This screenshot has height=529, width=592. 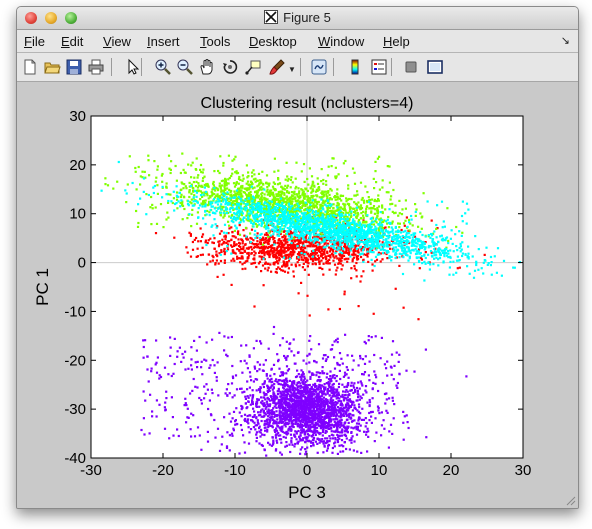 What do you see at coordinates (163, 41) in the screenshot?
I see `menu-insert: Insert` at bounding box center [163, 41].